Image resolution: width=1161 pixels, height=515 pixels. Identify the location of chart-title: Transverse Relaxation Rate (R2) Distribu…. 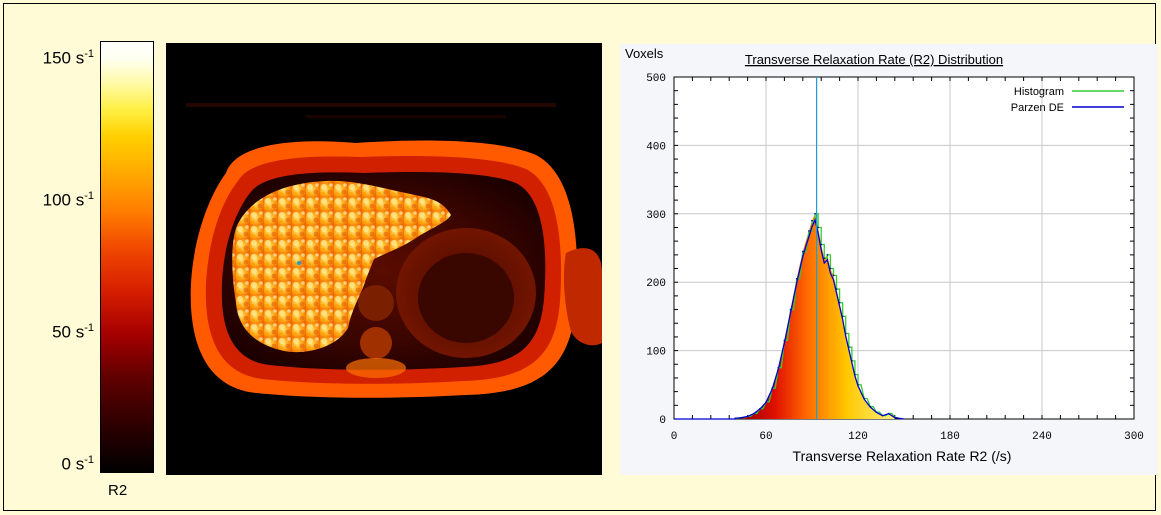
(874, 59).